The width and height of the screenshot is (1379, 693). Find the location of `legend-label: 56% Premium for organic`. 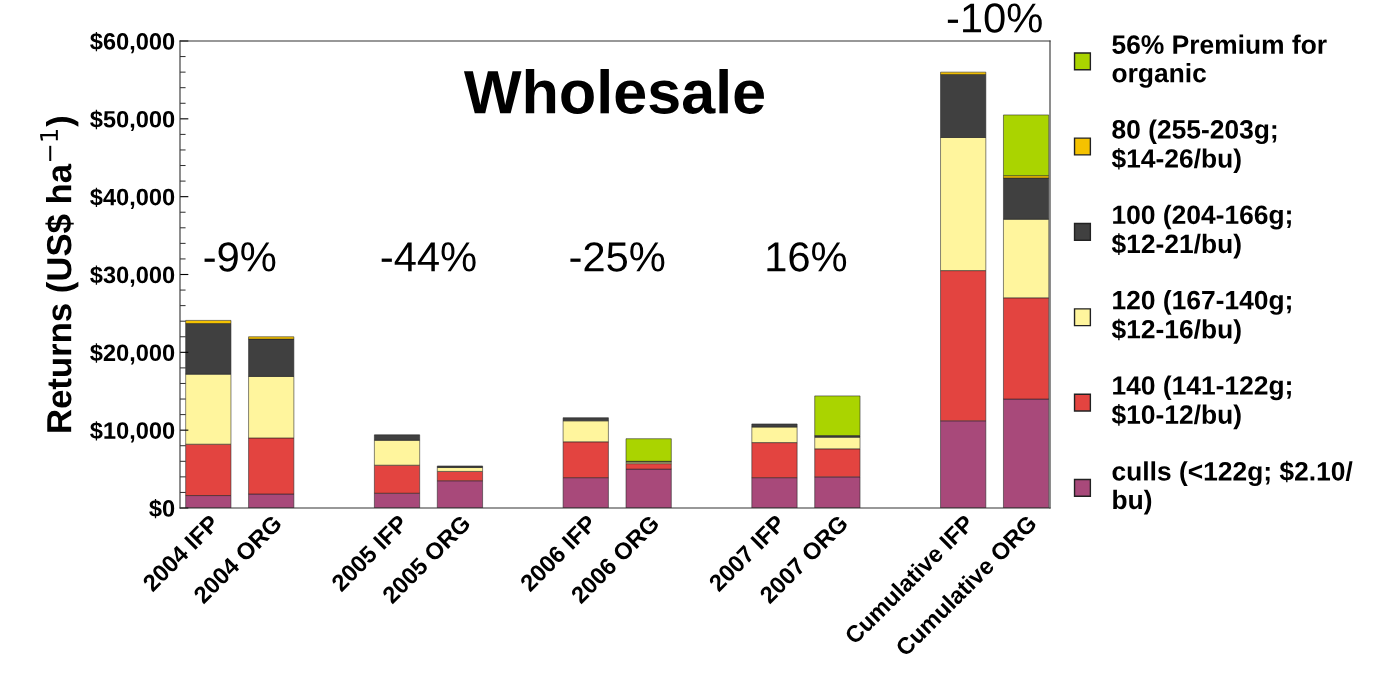

legend-label: 56% Premium for organic is located at coordinates (1219, 61).